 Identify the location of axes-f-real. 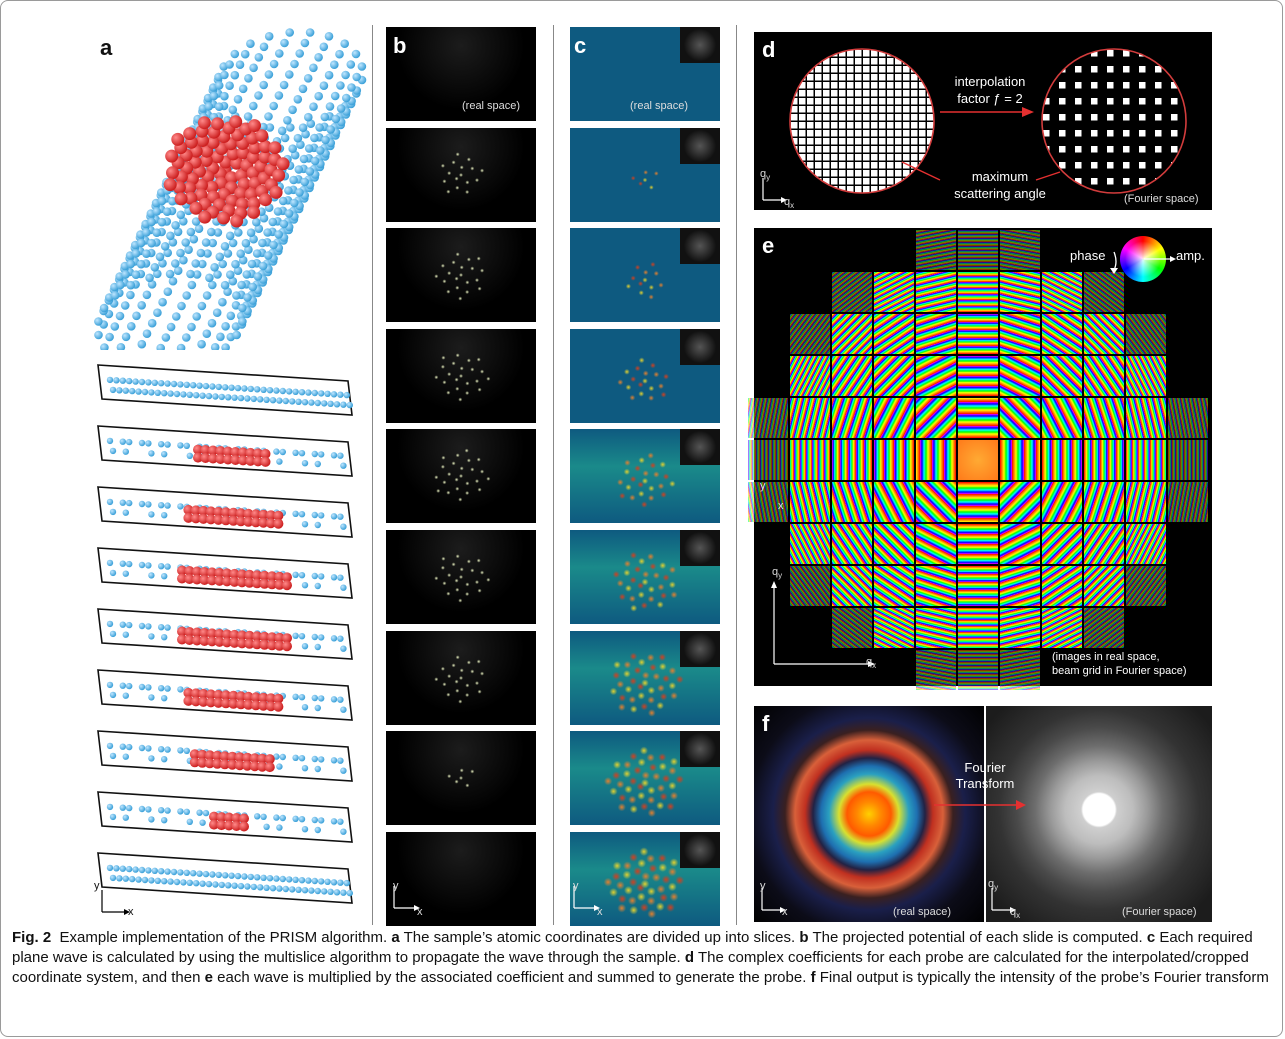
(773, 900).